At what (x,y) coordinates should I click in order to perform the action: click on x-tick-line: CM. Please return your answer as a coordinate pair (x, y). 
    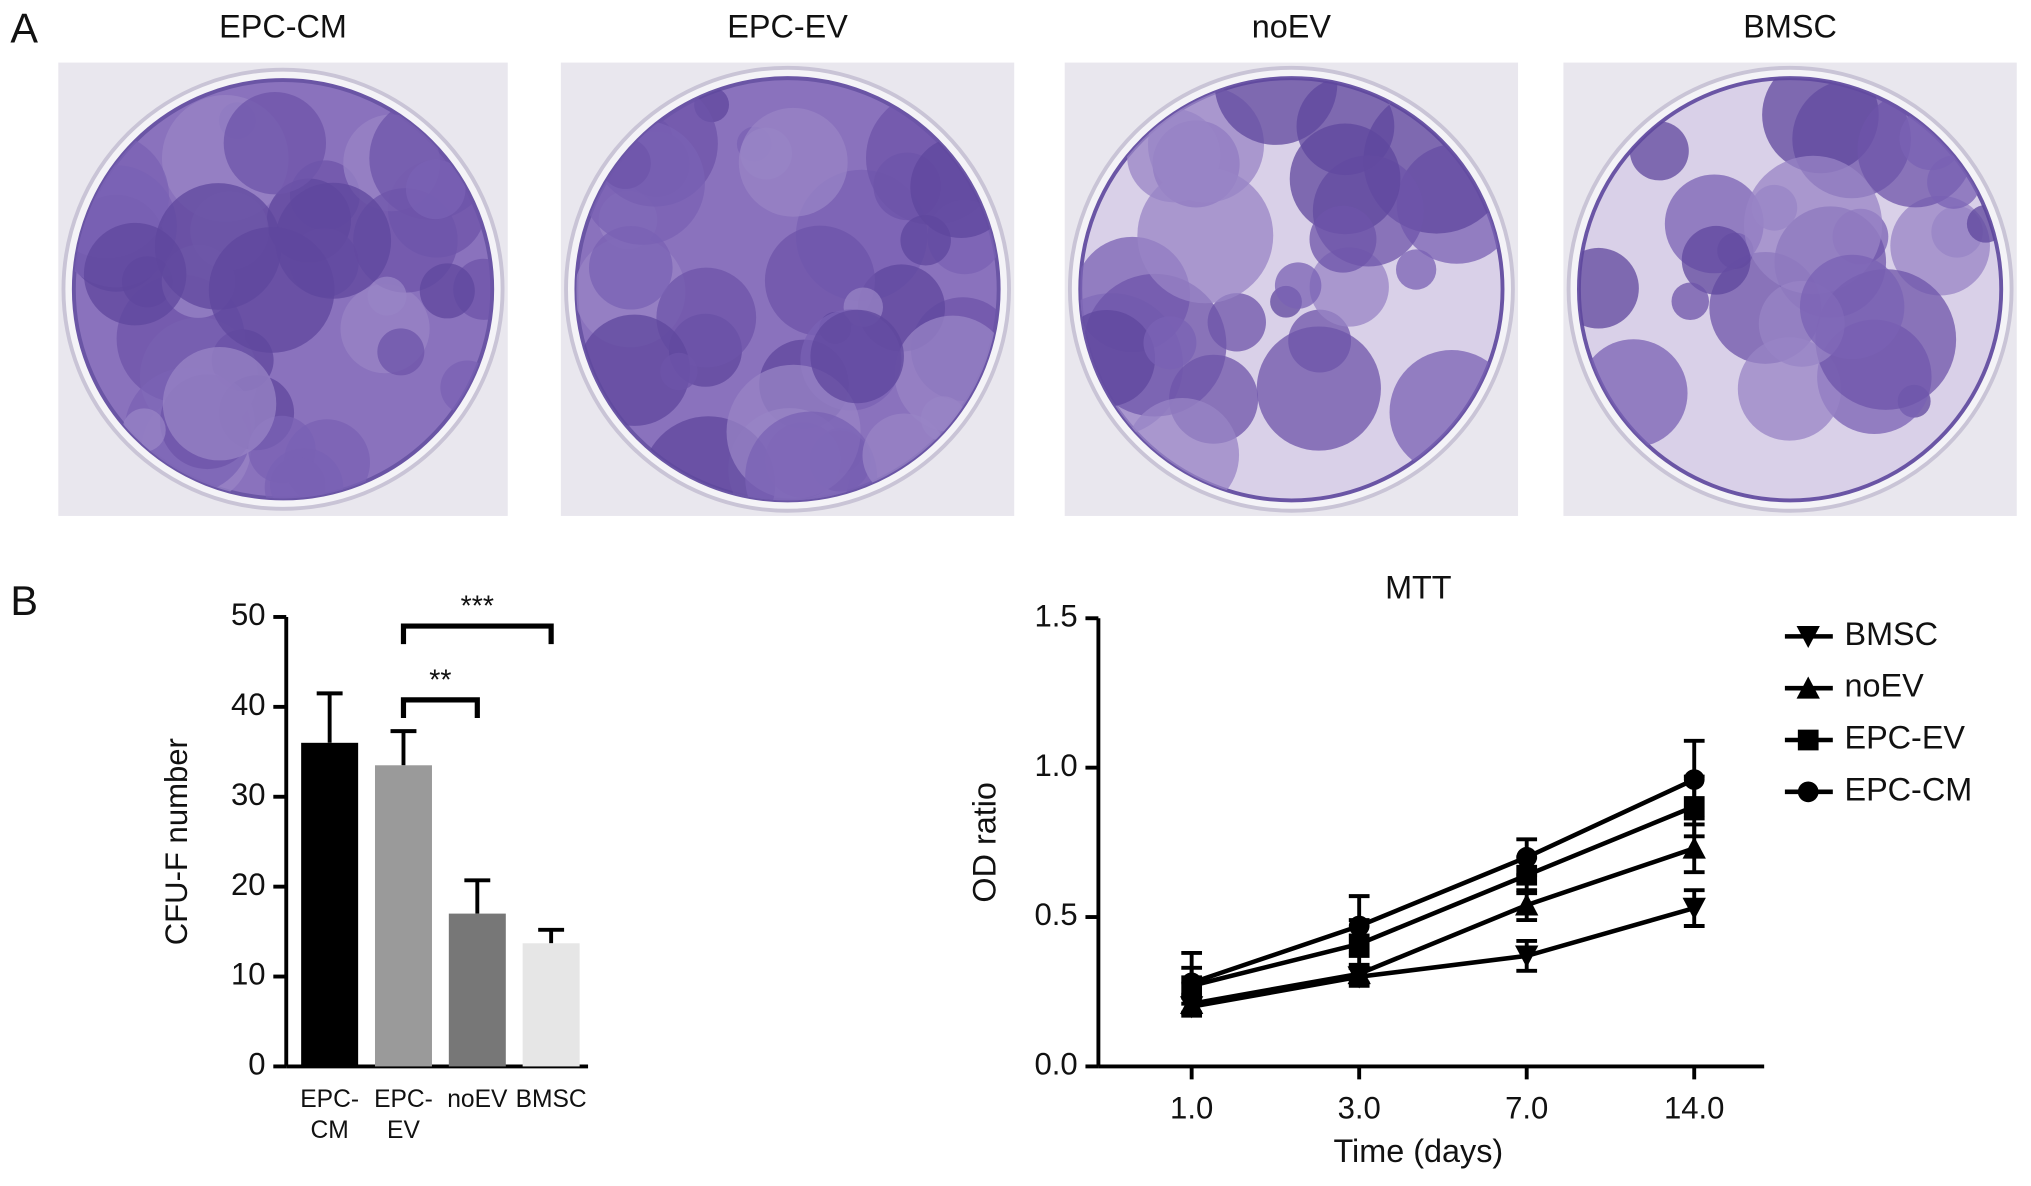
    Looking at the image, I should click on (330, 1130).